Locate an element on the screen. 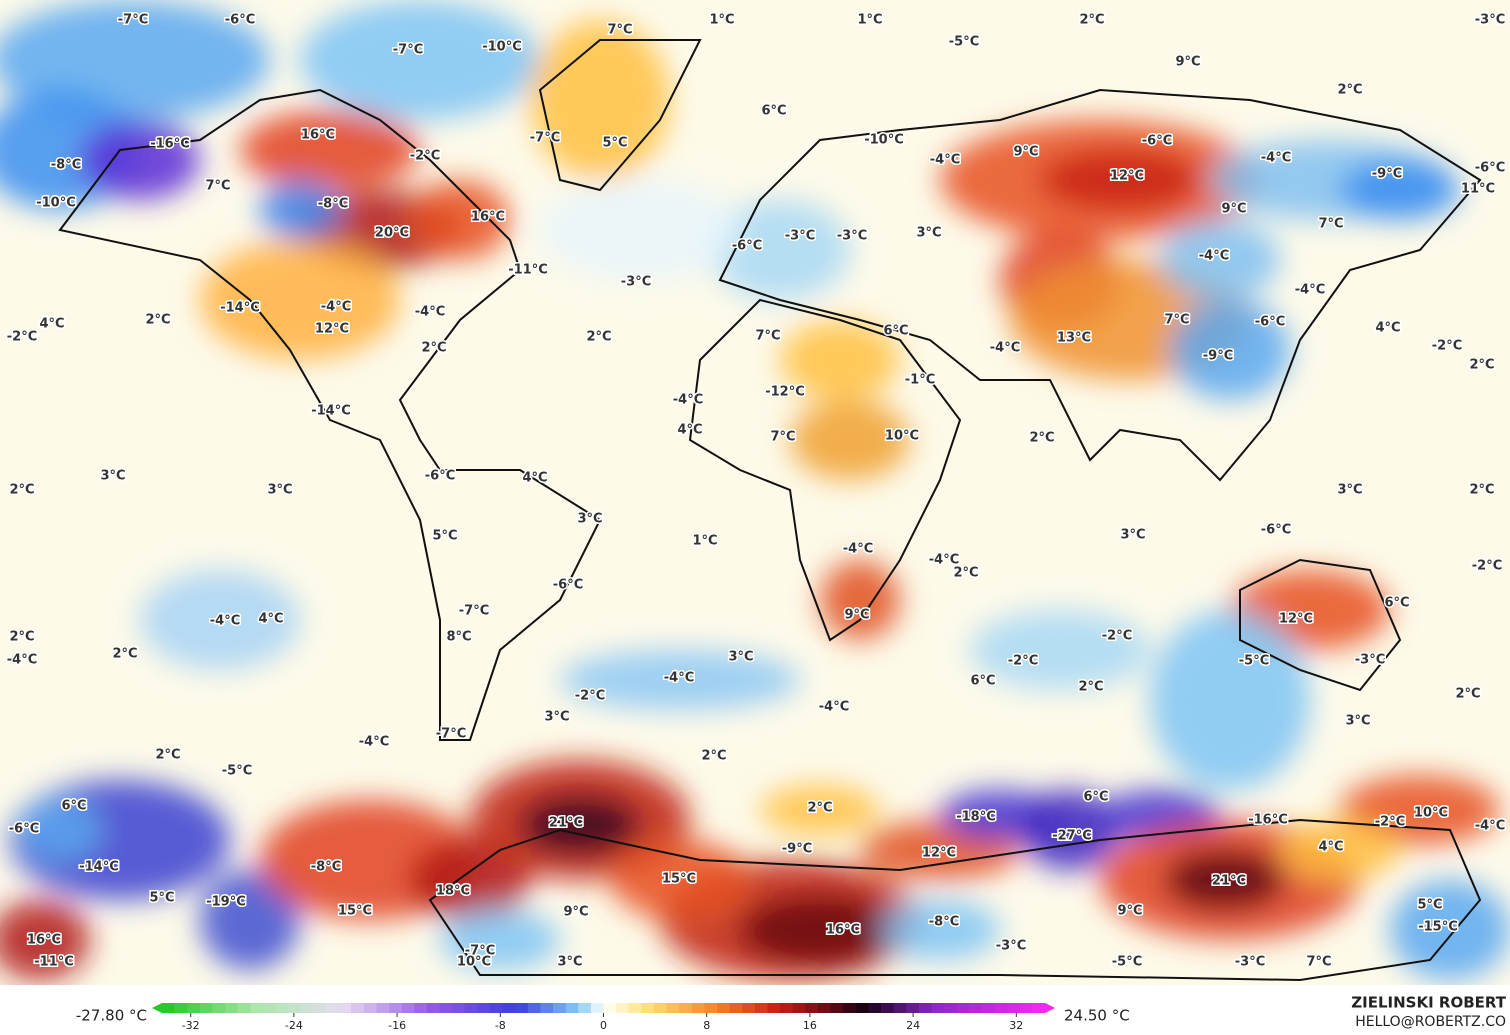 Image resolution: width=1510 pixels, height=1035 pixels. colorbar-max-label: 24.50 °C is located at coordinates (1097, 1016).